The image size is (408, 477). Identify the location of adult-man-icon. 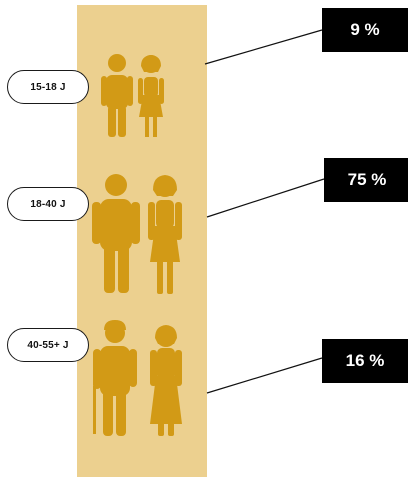
(116, 233).